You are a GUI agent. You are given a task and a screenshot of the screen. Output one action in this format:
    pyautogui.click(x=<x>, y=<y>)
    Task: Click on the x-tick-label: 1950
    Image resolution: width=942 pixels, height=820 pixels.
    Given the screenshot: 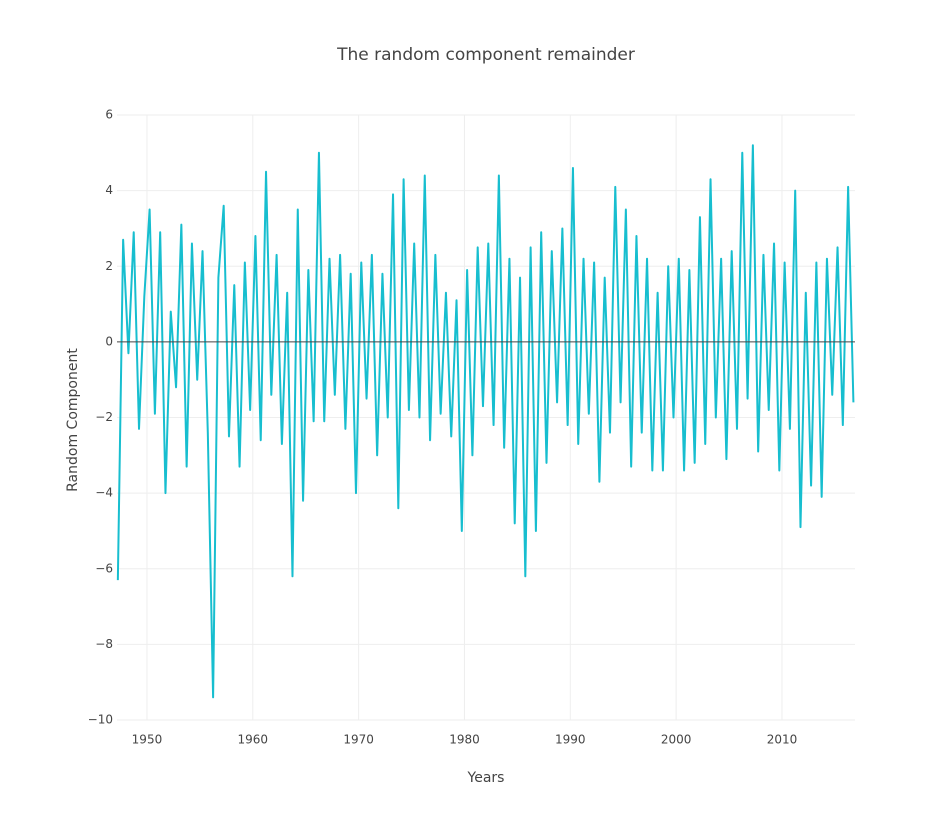 What is the action you would take?
    pyautogui.click(x=147, y=740)
    